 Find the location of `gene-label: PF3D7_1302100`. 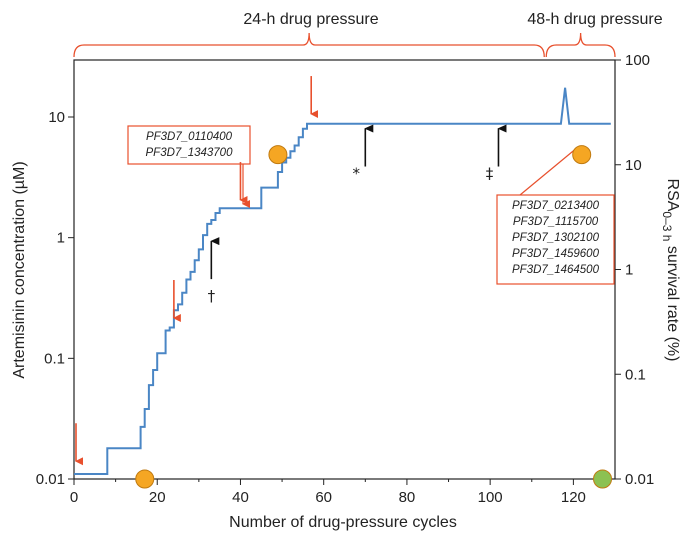

gene-label: PF3D7_1302100 is located at coordinates (556, 238).